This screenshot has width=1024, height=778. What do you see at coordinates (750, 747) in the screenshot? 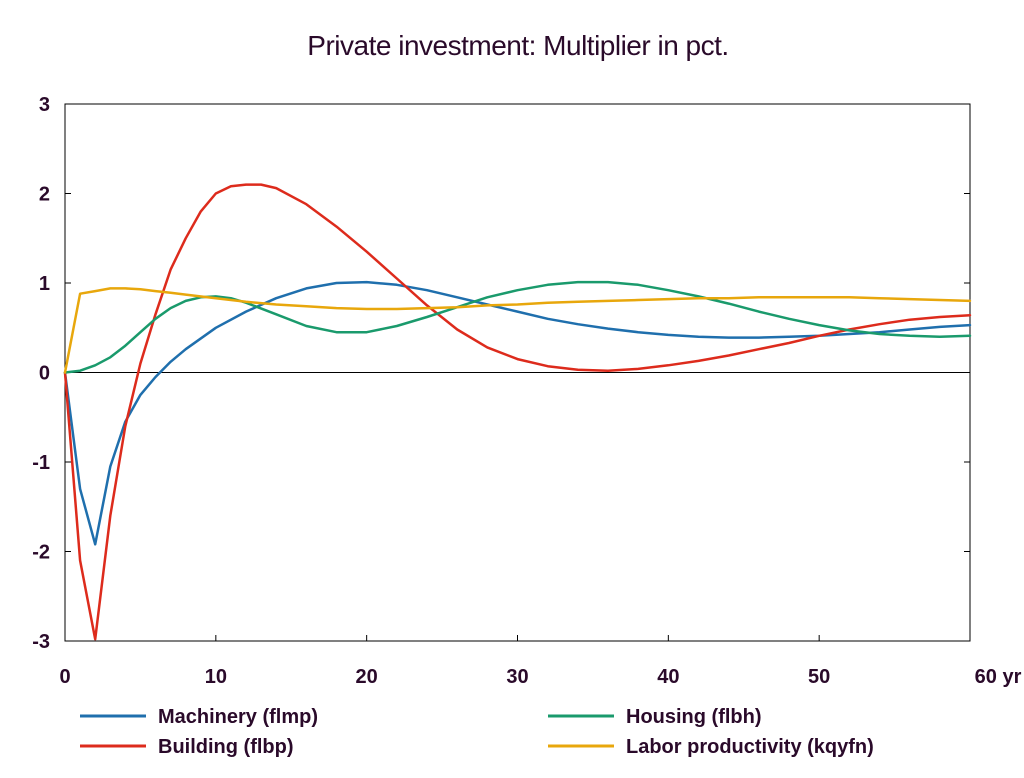
I see `legend-label: Labor productivity (kqyfn)` at bounding box center [750, 747].